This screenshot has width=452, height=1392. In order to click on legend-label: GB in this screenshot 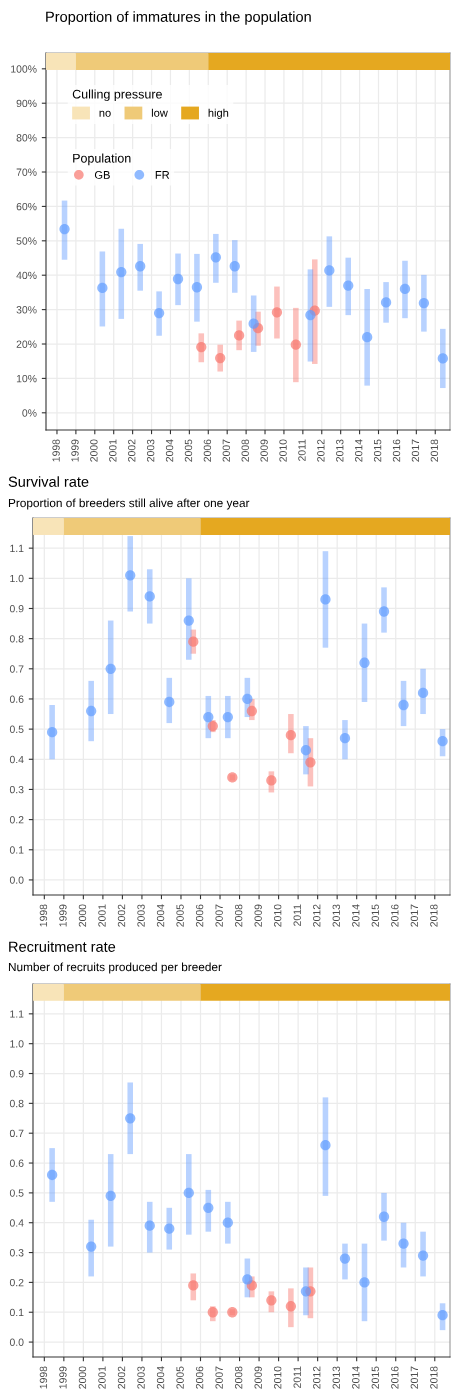, I will do `click(102, 174)`.